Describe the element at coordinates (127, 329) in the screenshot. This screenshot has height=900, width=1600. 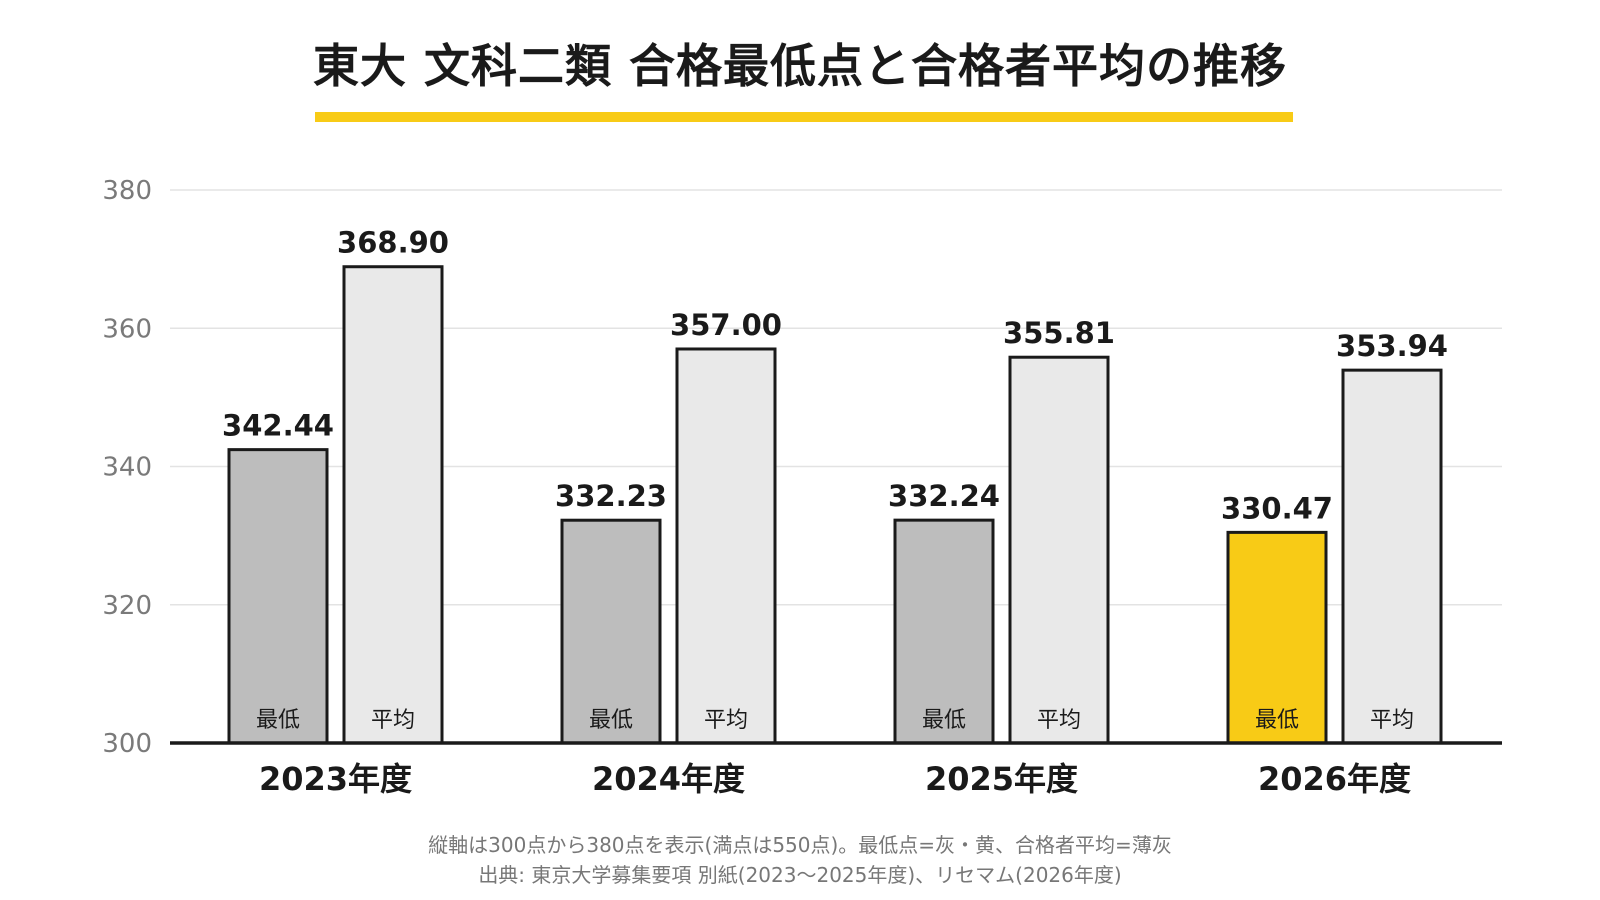
I see `y-tick-label: 360` at that location.